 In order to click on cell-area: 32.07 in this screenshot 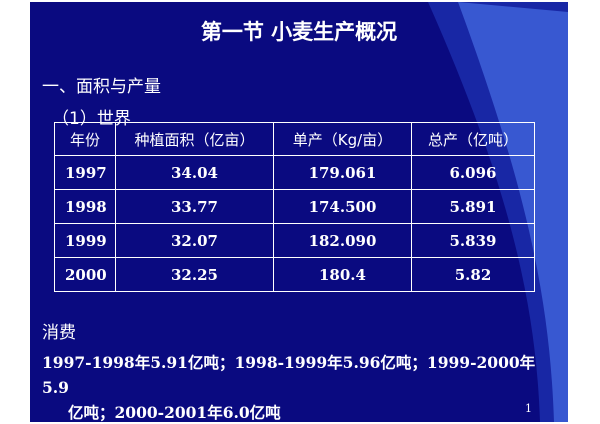, I will do `click(194, 240)`.